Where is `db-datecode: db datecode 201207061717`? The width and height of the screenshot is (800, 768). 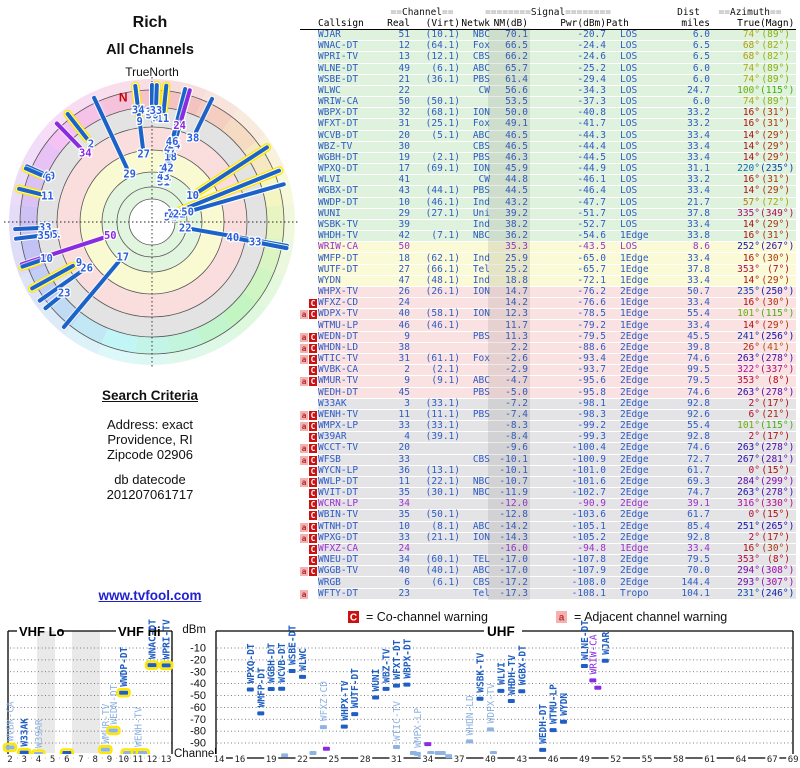
db-datecode: db datecode 201207061717 is located at coordinates (150, 487).